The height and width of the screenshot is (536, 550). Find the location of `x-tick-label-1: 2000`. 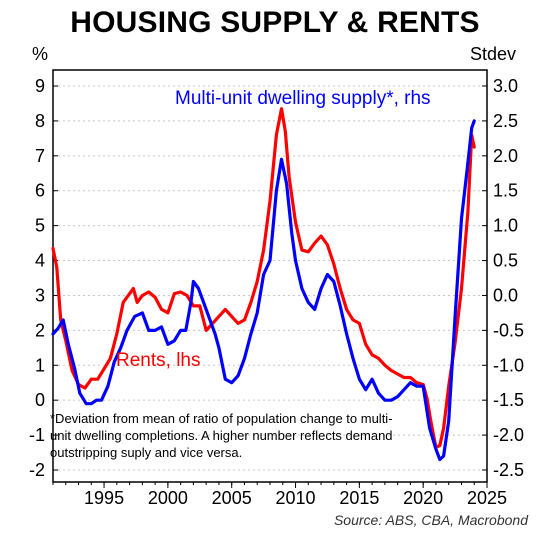

x-tick-label-1: 2000 is located at coordinates (168, 498).